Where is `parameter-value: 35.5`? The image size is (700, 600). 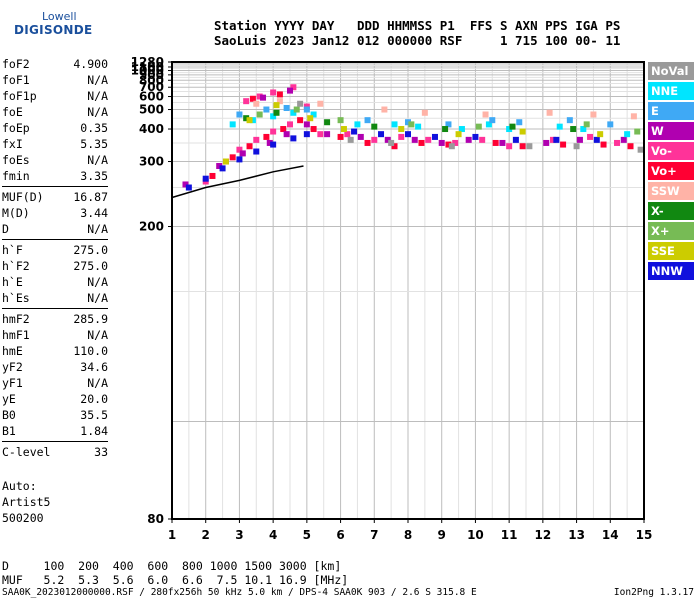 parameter-value: 35.5 is located at coordinates (94, 415).